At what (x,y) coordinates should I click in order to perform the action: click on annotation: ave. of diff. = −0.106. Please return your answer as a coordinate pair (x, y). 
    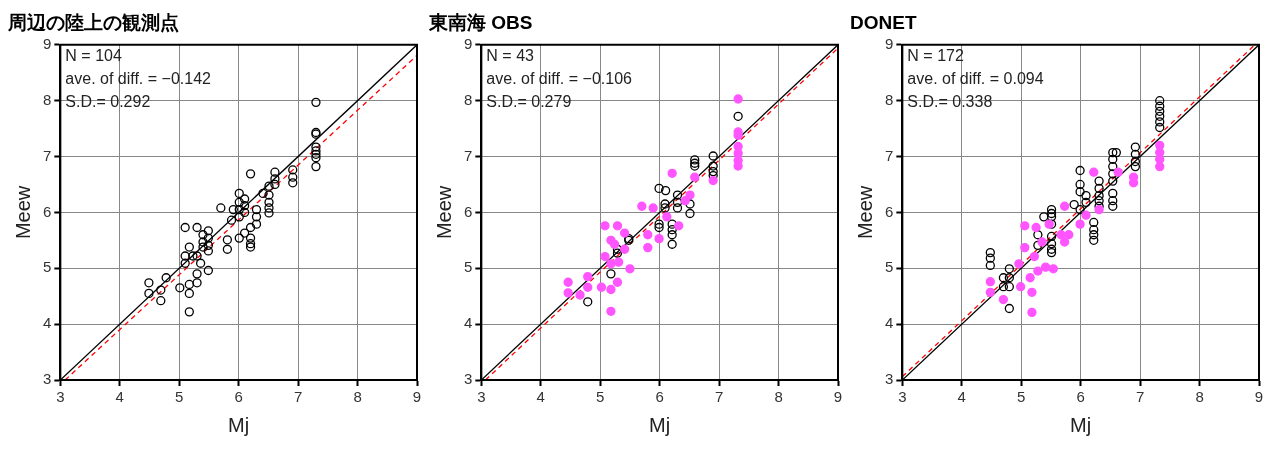
    Looking at the image, I should click on (559, 79).